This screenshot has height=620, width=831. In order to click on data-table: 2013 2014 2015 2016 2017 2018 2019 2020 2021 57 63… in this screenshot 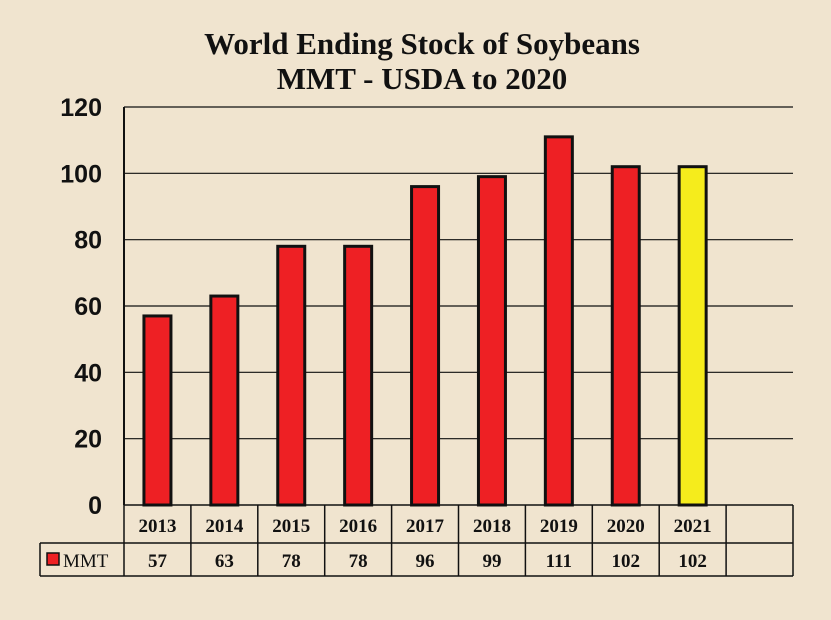, I will do `click(416, 540)`.